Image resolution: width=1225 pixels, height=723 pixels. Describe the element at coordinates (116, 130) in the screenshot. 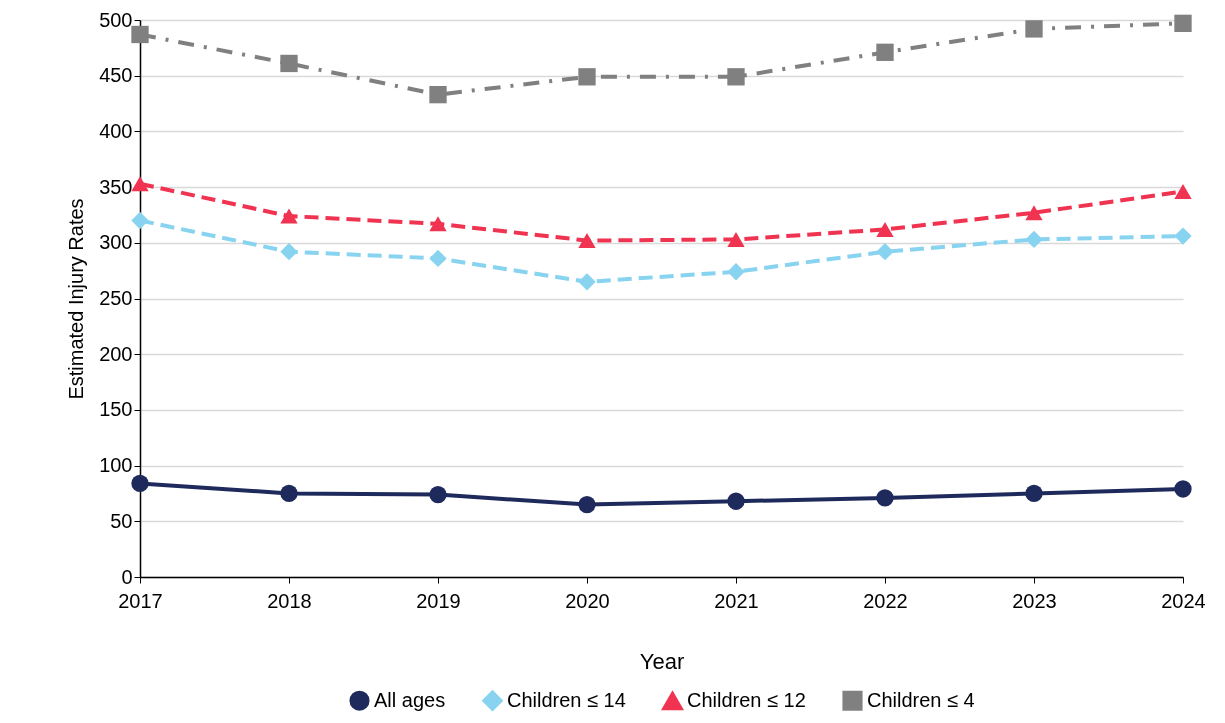

I see `y-tick-label: 400` at that location.